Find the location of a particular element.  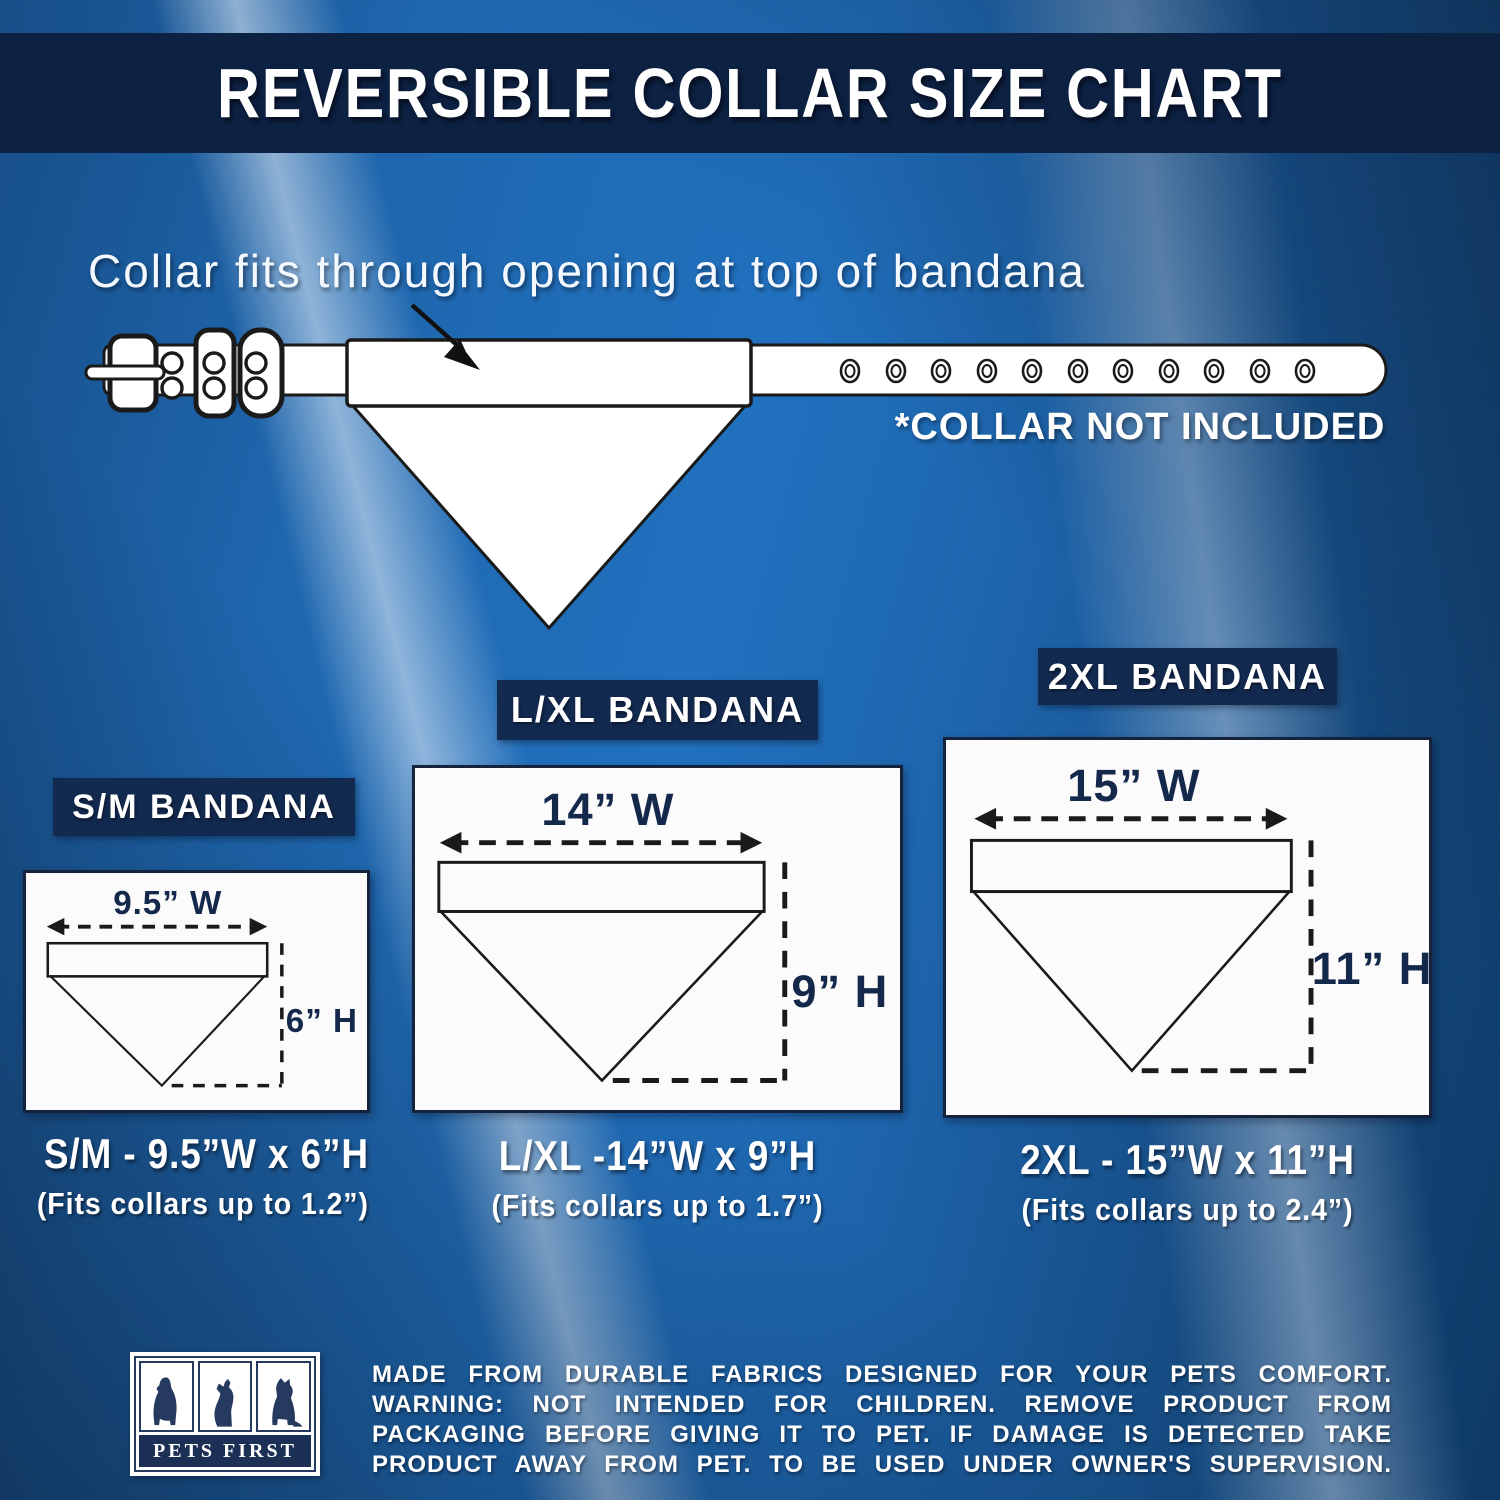

height-label-2xl: 11” H is located at coordinates (1370, 968).